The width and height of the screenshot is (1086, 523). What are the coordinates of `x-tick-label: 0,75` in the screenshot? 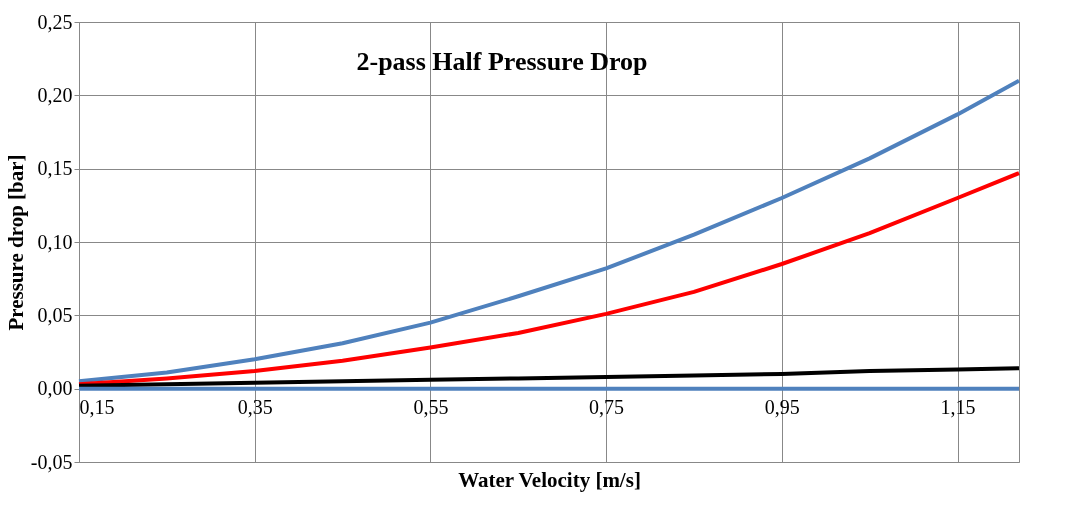 It's located at (607, 407).